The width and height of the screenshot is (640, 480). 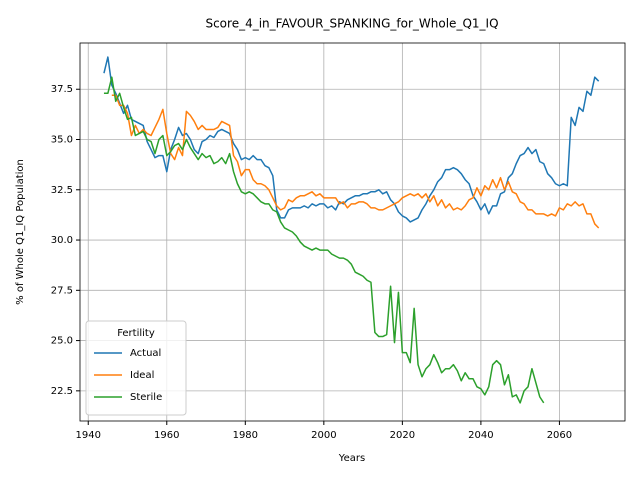 What do you see at coordinates (480, 435) in the screenshot?
I see `x-tick-label: 2040` at bounding box center [480, 435].